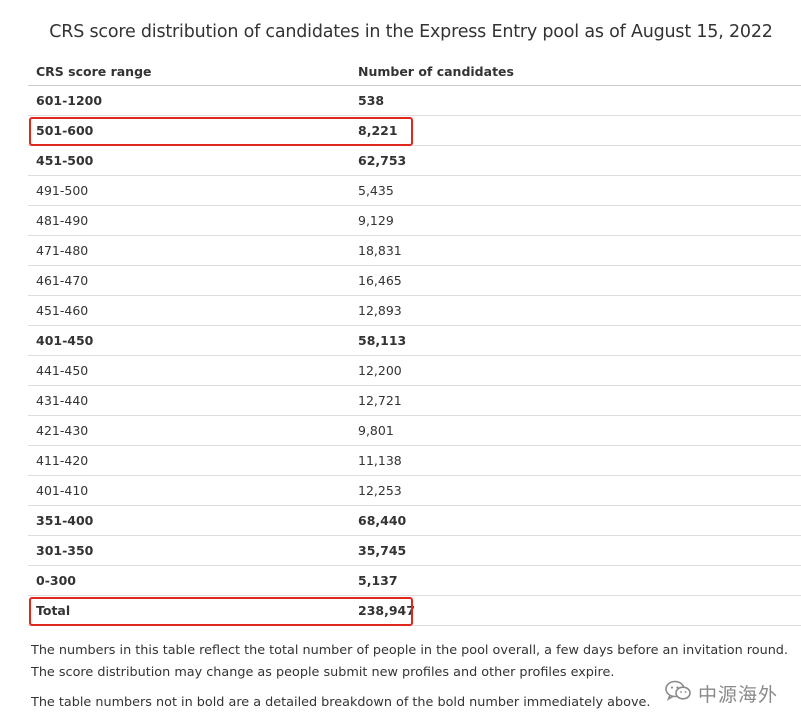  Describe the element at coordinates (575, 580) in the screenshot. I see `candidate-count-cell: 5,137` at that location.